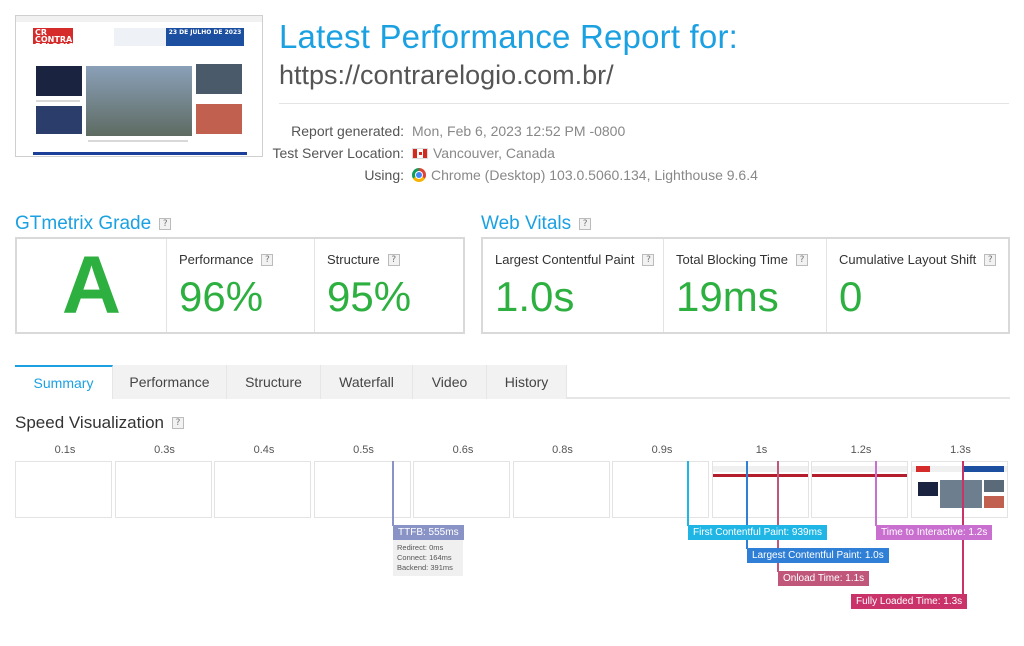  I want to click on timeline-tick: 0.5s, so click(363, 450).